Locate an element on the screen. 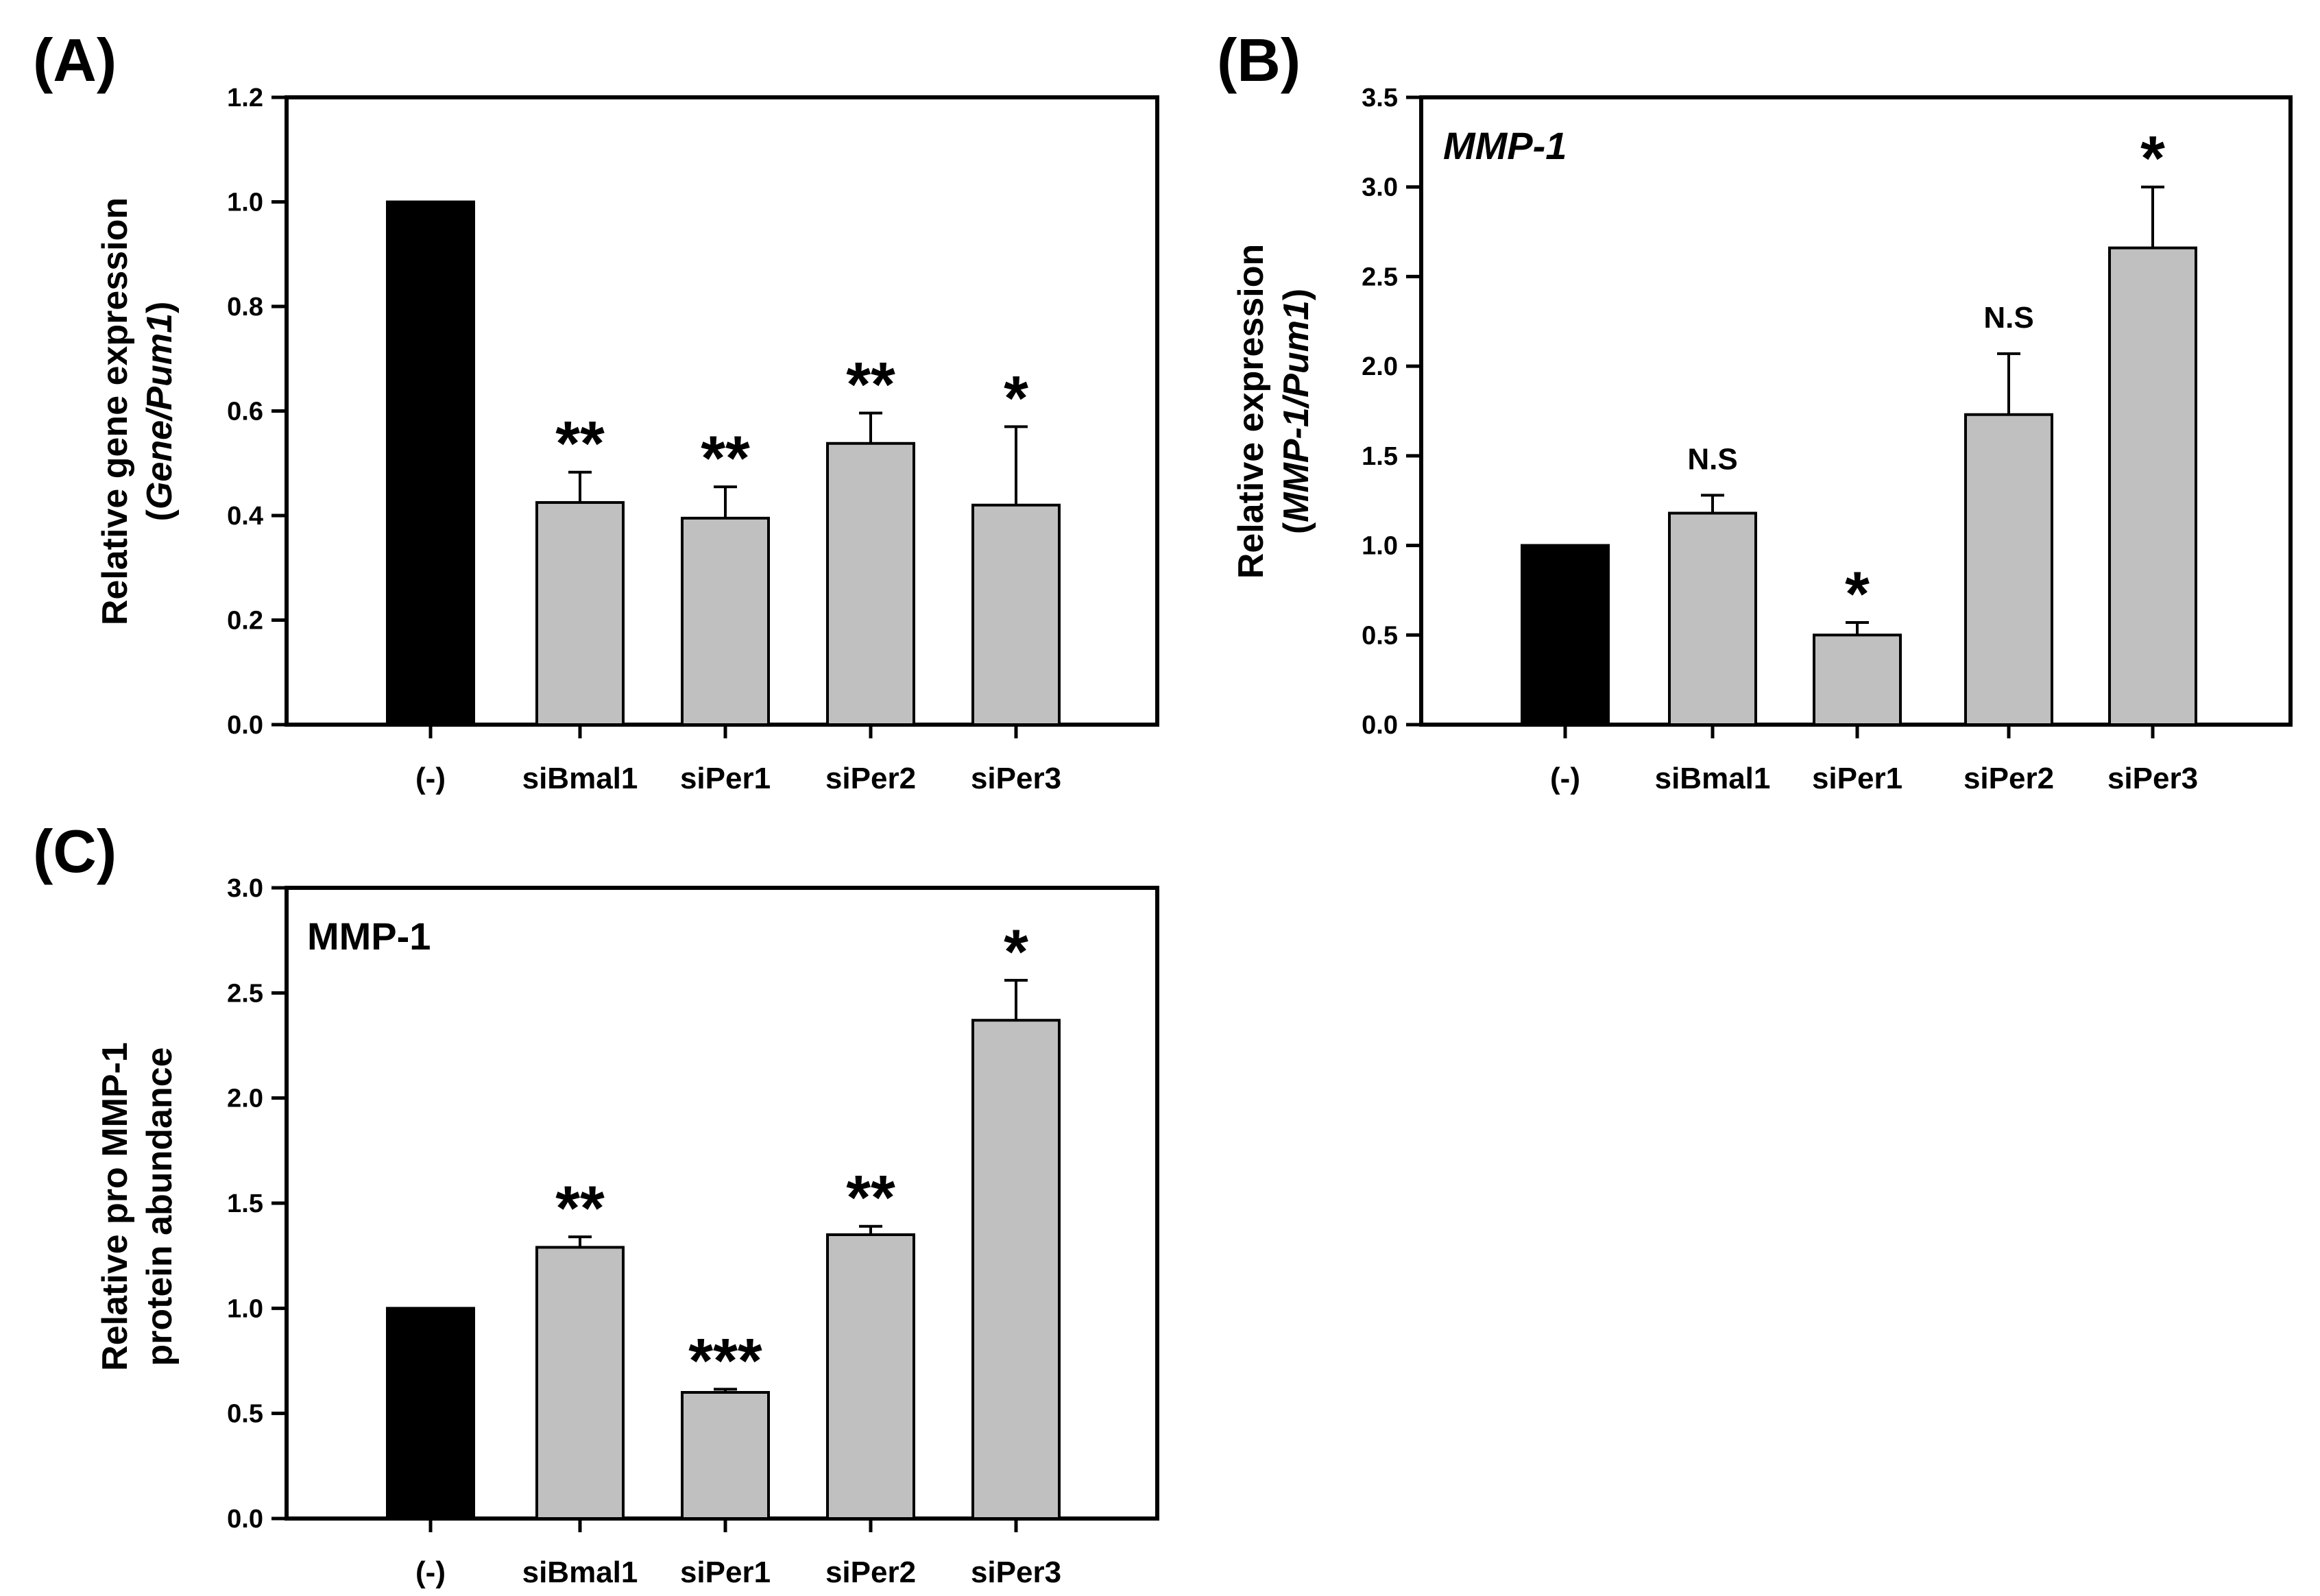 The image size is (2320, 1596). panel-a-x-axis: (-) siBmal1 siPer1 siPer2 siPer3 is located at coordinates (738, 779).